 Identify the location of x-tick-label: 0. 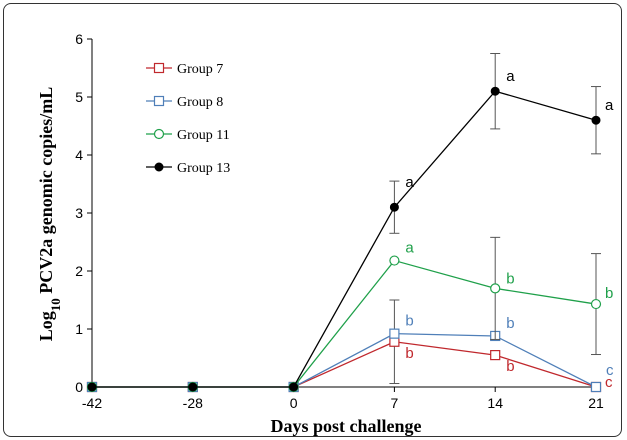
(294, 403).